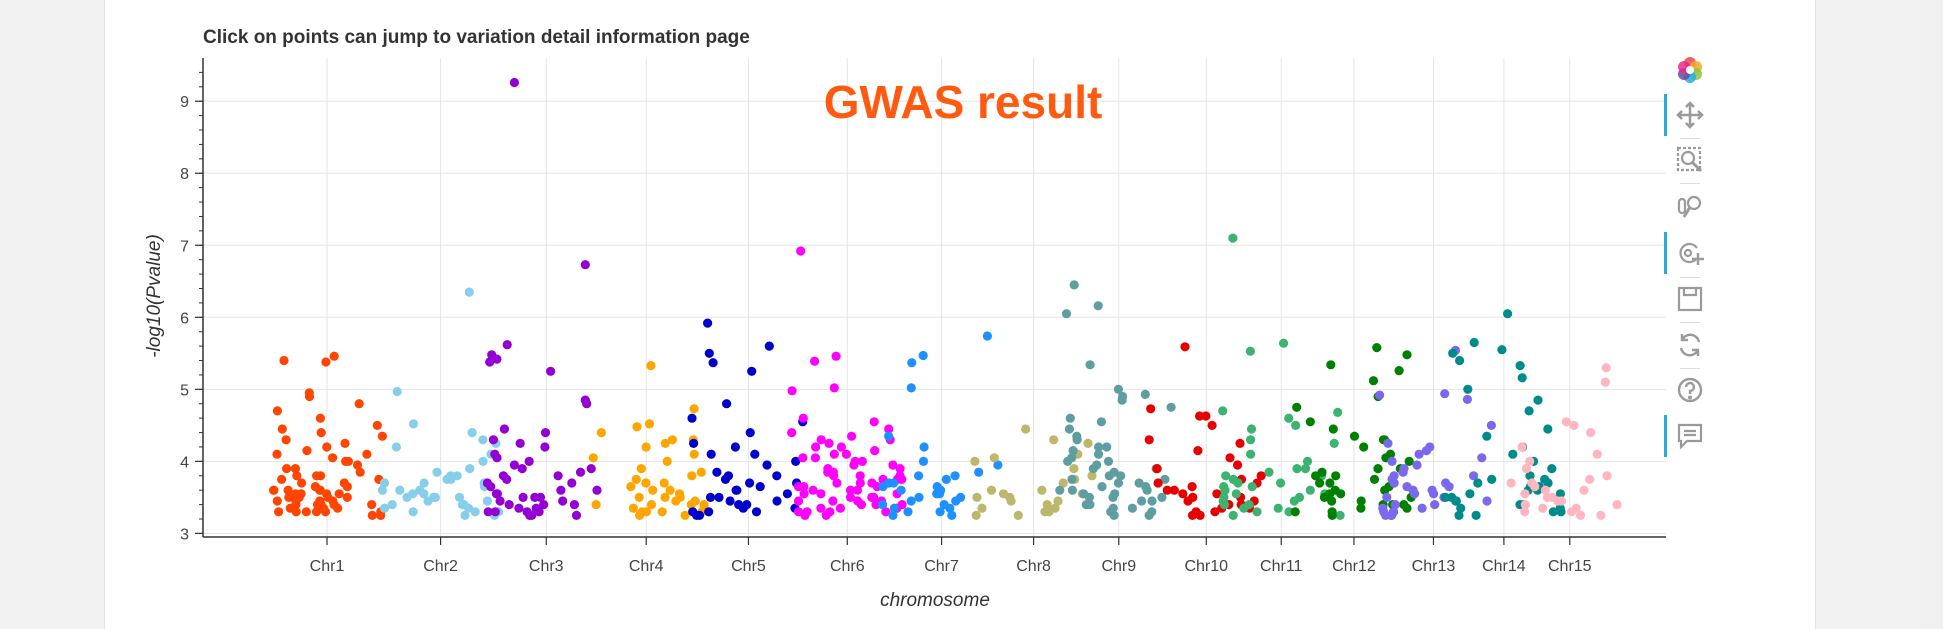 The width and height of the screenshot is (1943, 629). I want to click on hover-icon, so click(1690, 436).